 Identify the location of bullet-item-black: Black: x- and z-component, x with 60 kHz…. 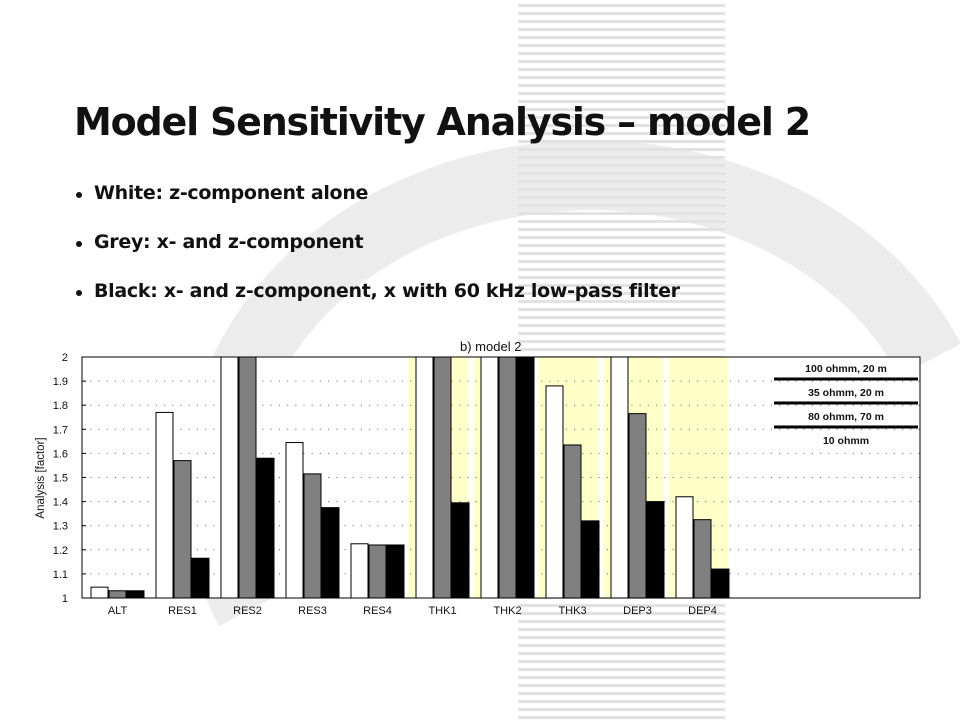
(377, 304).